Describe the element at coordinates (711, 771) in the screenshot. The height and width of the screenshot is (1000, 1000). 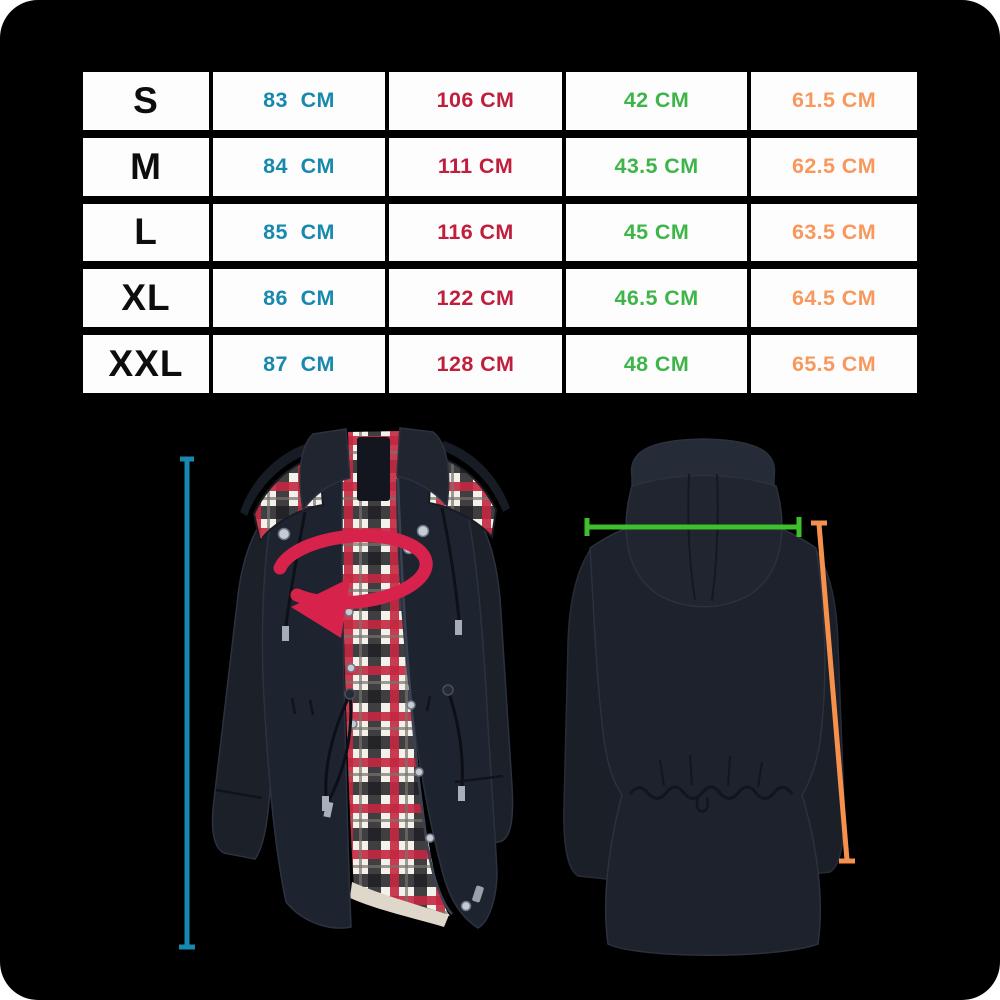
I see `waist-creases` at that location.